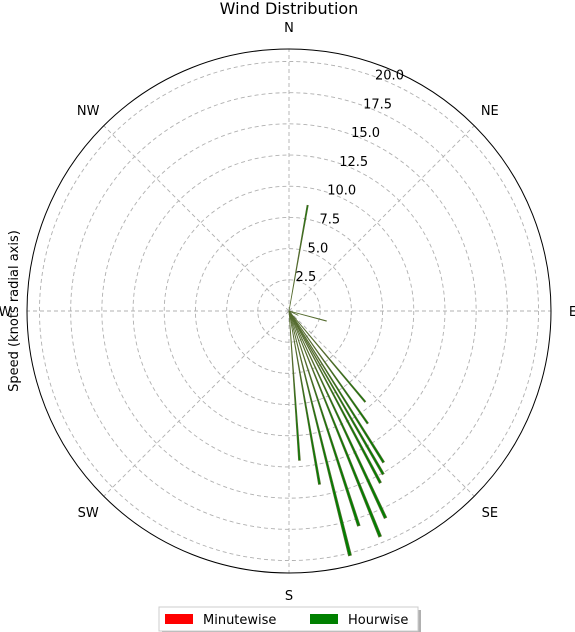  What do you see at coordinates (179, 619) in the screenshot?
I see `legend-swatch-minutewise` at bounding box center [179, 619].